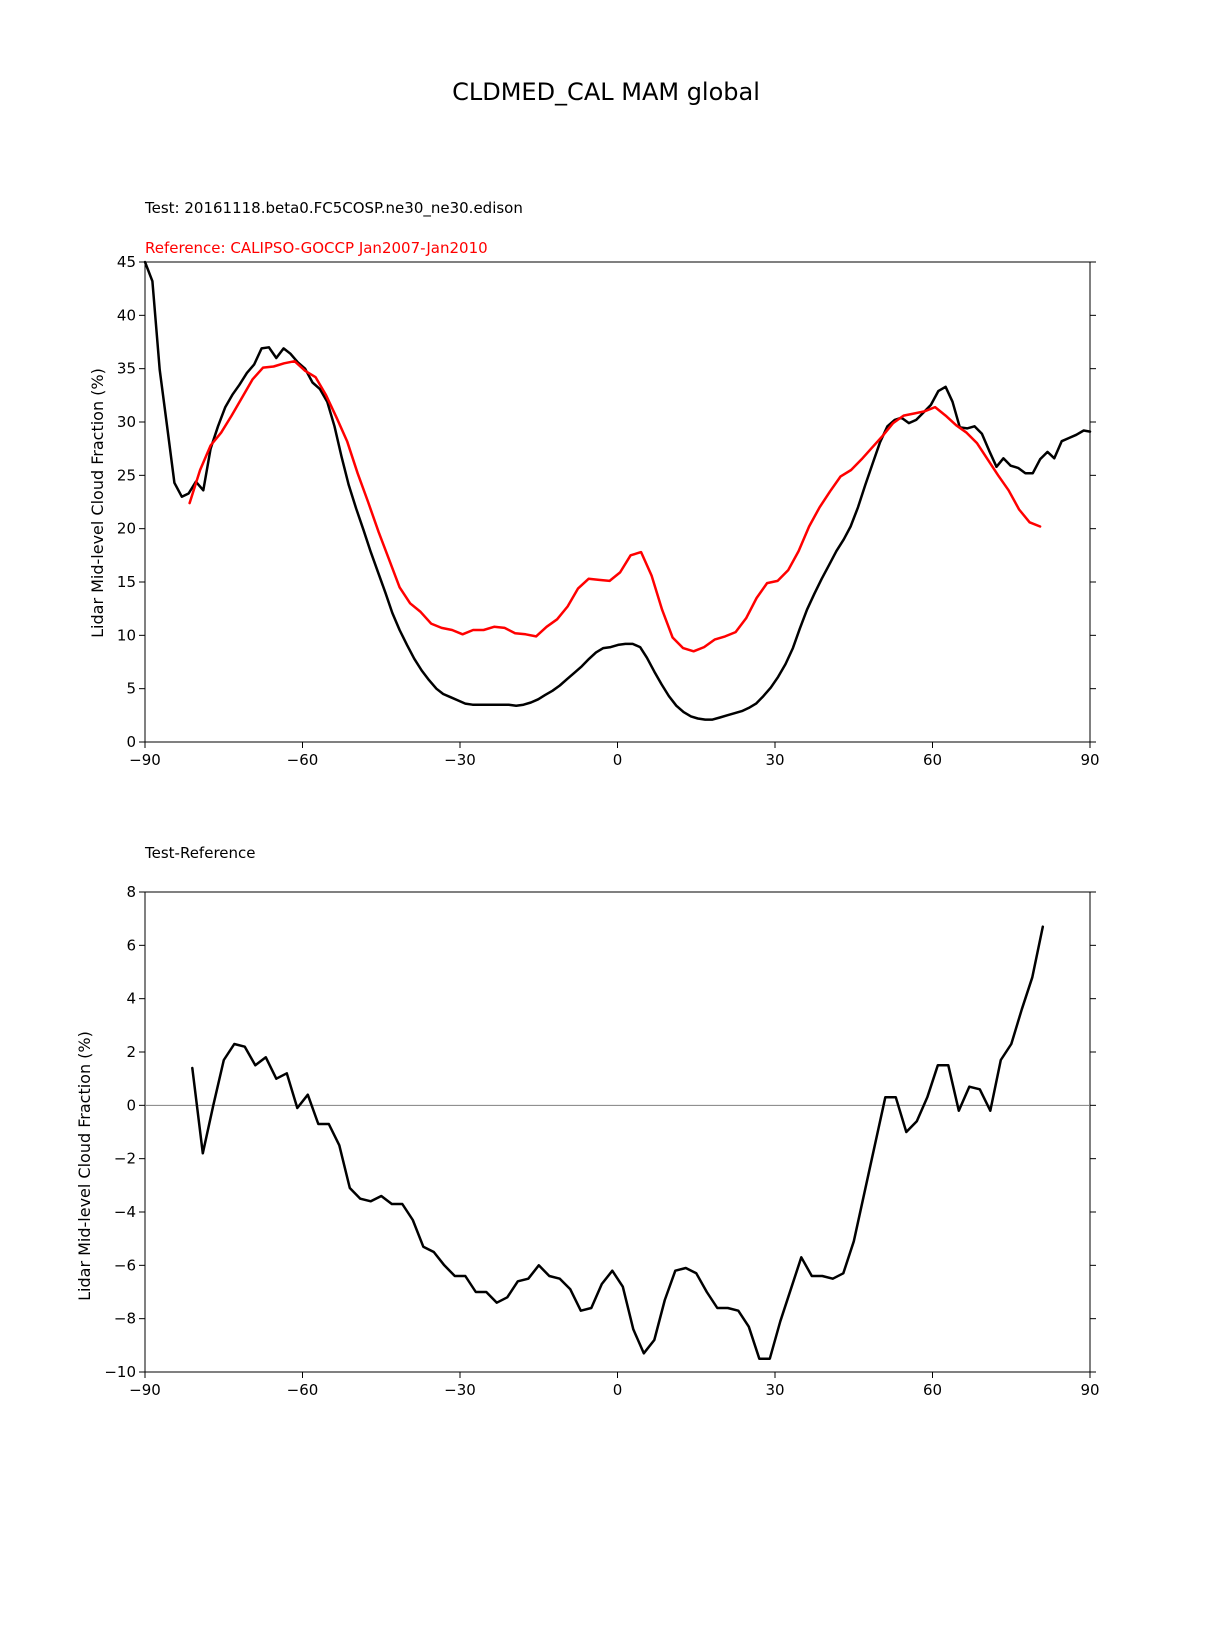 Image resolution: width=1212 pixels, height=1628 pixels. What do you see at coordinates (126, 582) in the screenshot?
I see `top-y-tick-label: 15` at bounding box center [126, 582].